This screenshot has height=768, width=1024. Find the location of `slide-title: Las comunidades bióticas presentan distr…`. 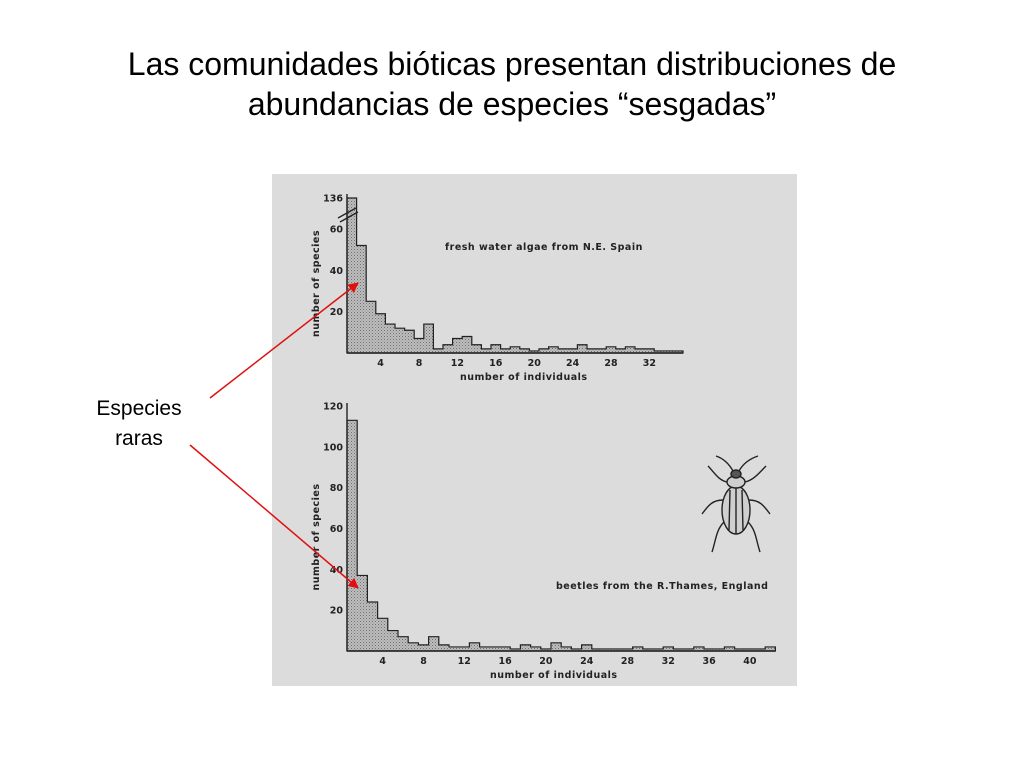

slide-title: Las comunidades bióticas presentan distr… is located at coordinates (512, 84).